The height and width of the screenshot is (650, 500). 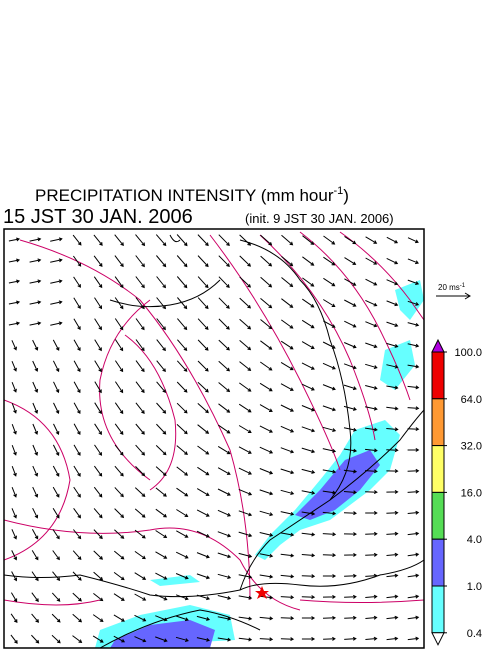 I want to click on vector-scale-arrow, so click(x=453, y=296).